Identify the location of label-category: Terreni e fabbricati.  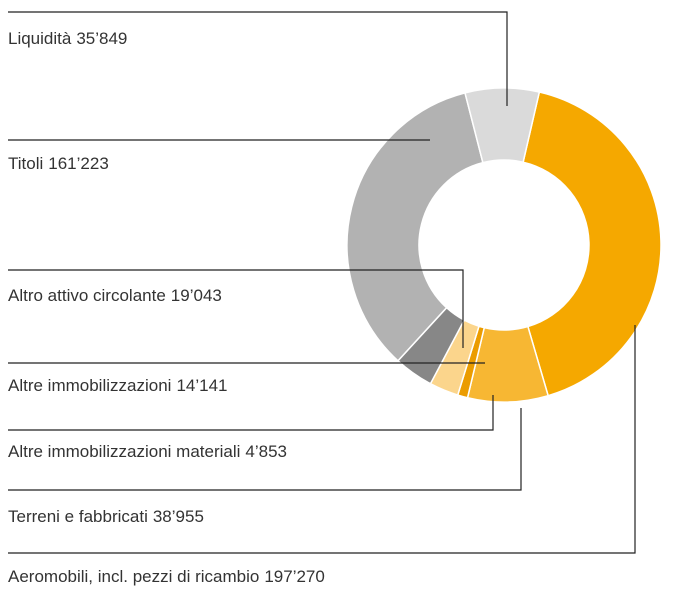
(78, 516).